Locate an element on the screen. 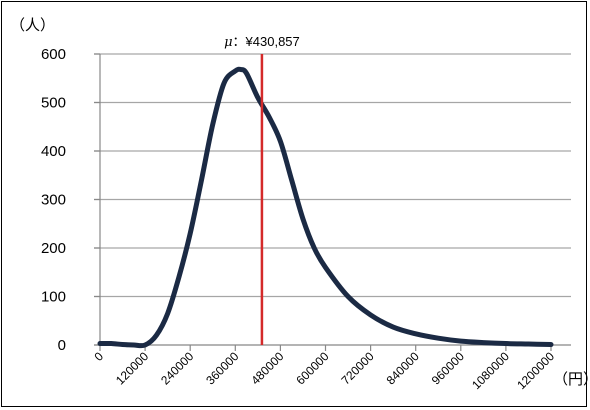 The height and width of the screenshot is (410, 590). mean-symbol: μ is located at coordinates (228, 42).